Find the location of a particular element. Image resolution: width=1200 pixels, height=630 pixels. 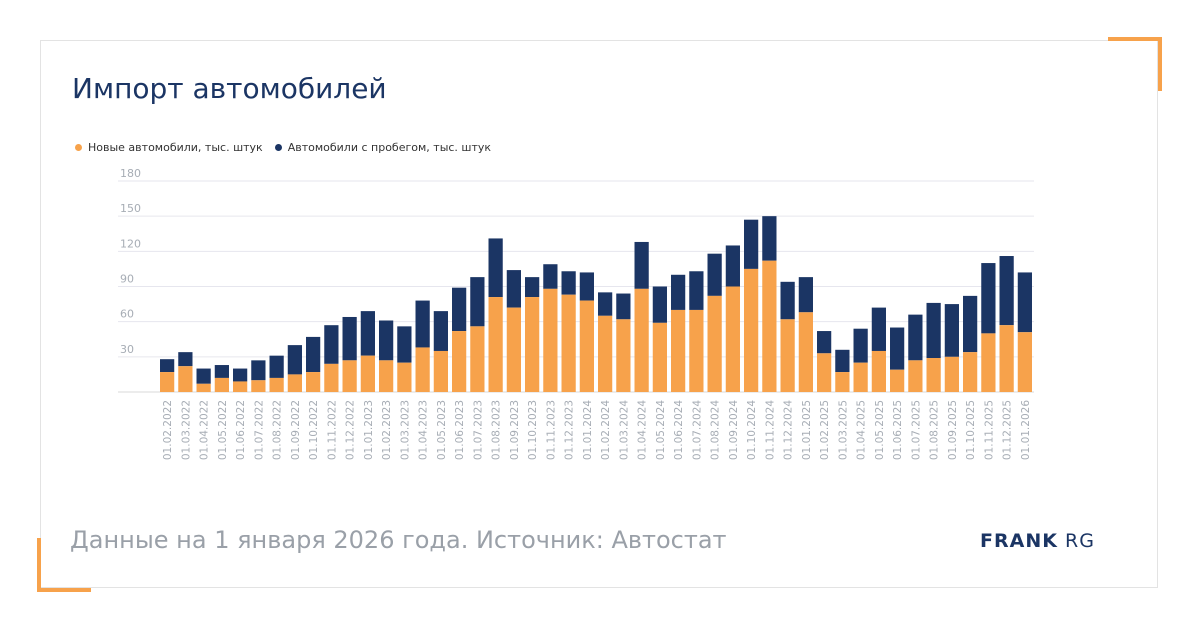

y-tick-label: 60 is located at coordinates (127, 314).